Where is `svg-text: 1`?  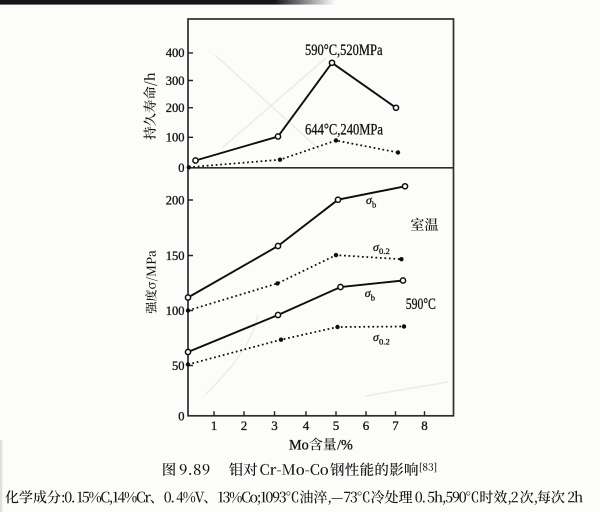
svg-text: 1 is located at coordinates (214, 425).